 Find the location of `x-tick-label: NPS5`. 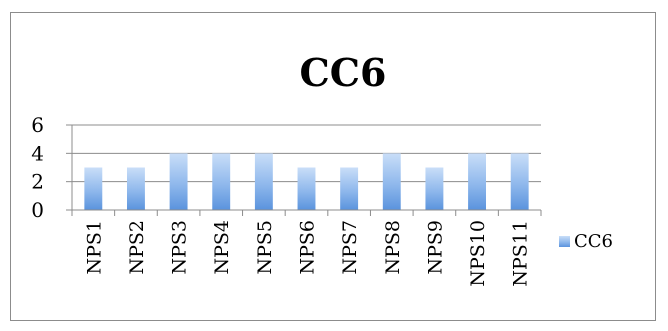

x-tick-label: NPS5 is located at coordinates (265, 247).